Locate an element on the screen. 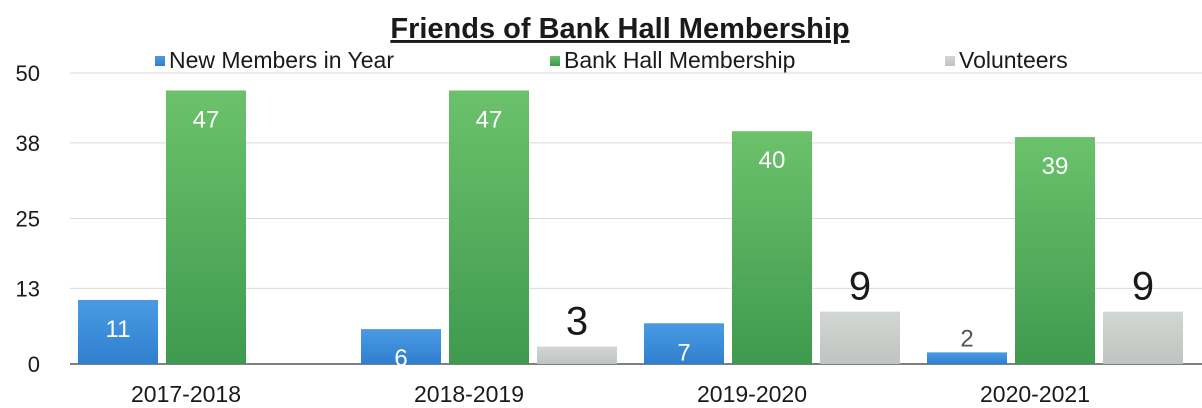 The image size is (1202, 408). y-tick-label: 38 is located at coordinates (28, 143).